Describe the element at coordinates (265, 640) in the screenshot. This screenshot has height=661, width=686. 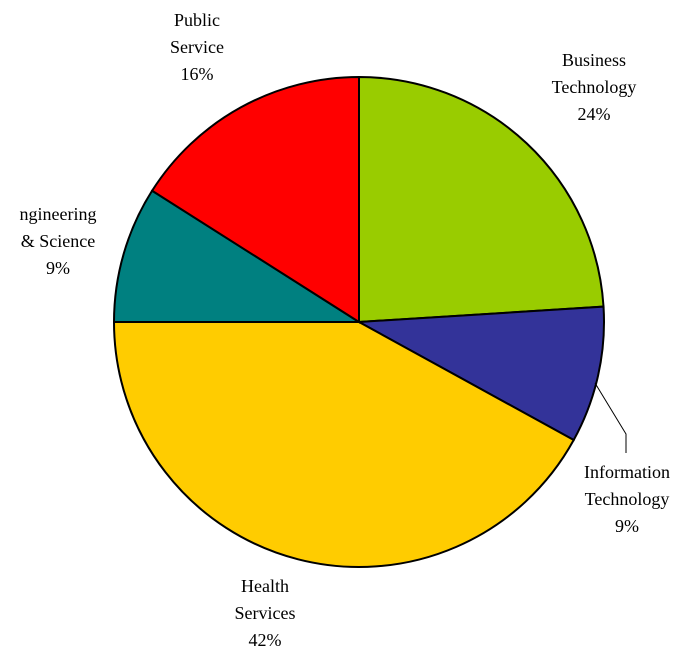
I see `slice-percent-label: 42%` at that location.